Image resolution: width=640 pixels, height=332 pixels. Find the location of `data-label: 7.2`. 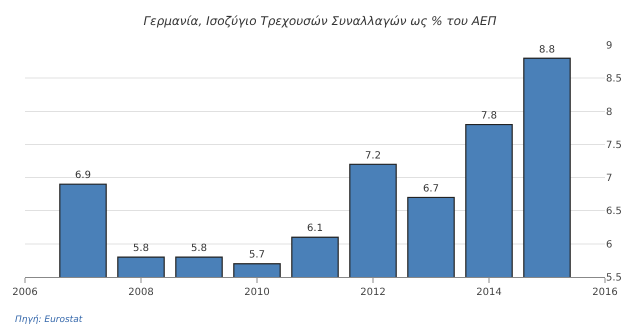

data-label: 7.2 is located at coordinates (373, 156).